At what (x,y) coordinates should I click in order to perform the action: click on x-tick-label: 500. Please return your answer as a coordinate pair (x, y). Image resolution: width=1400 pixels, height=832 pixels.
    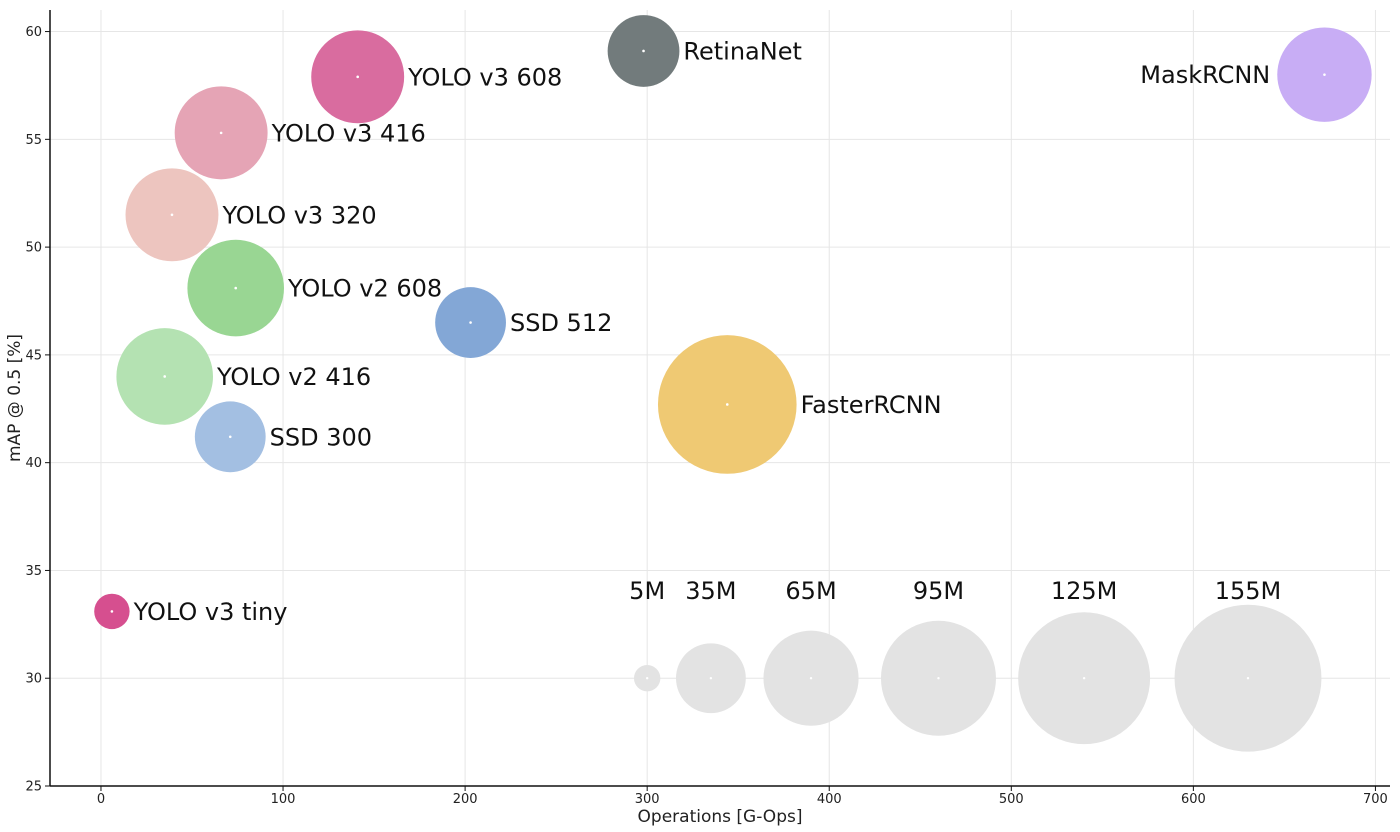
    Looking at the image, I should click on (1011, 799).